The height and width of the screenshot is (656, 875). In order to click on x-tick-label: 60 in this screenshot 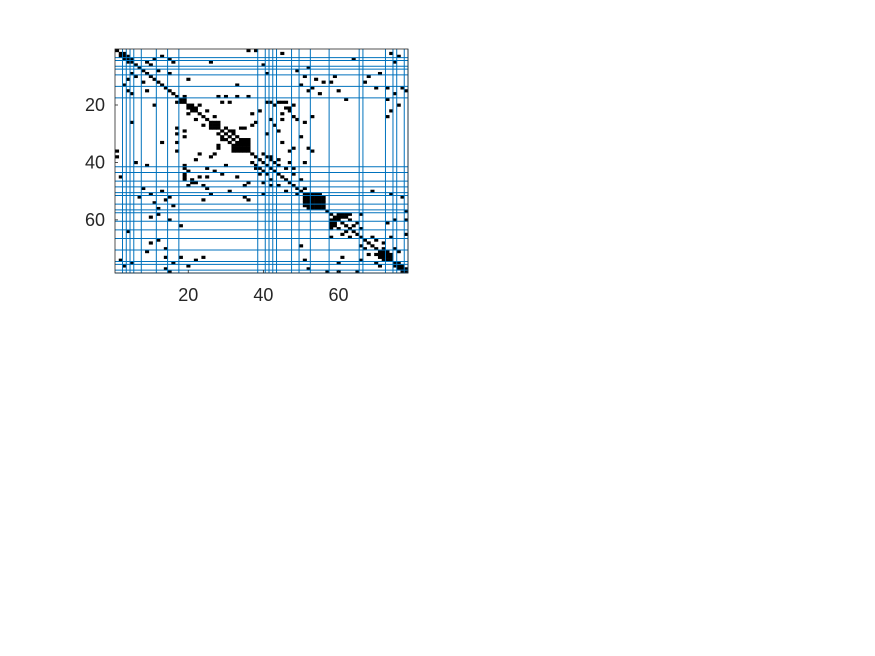, I will do `click(338, 295)`.